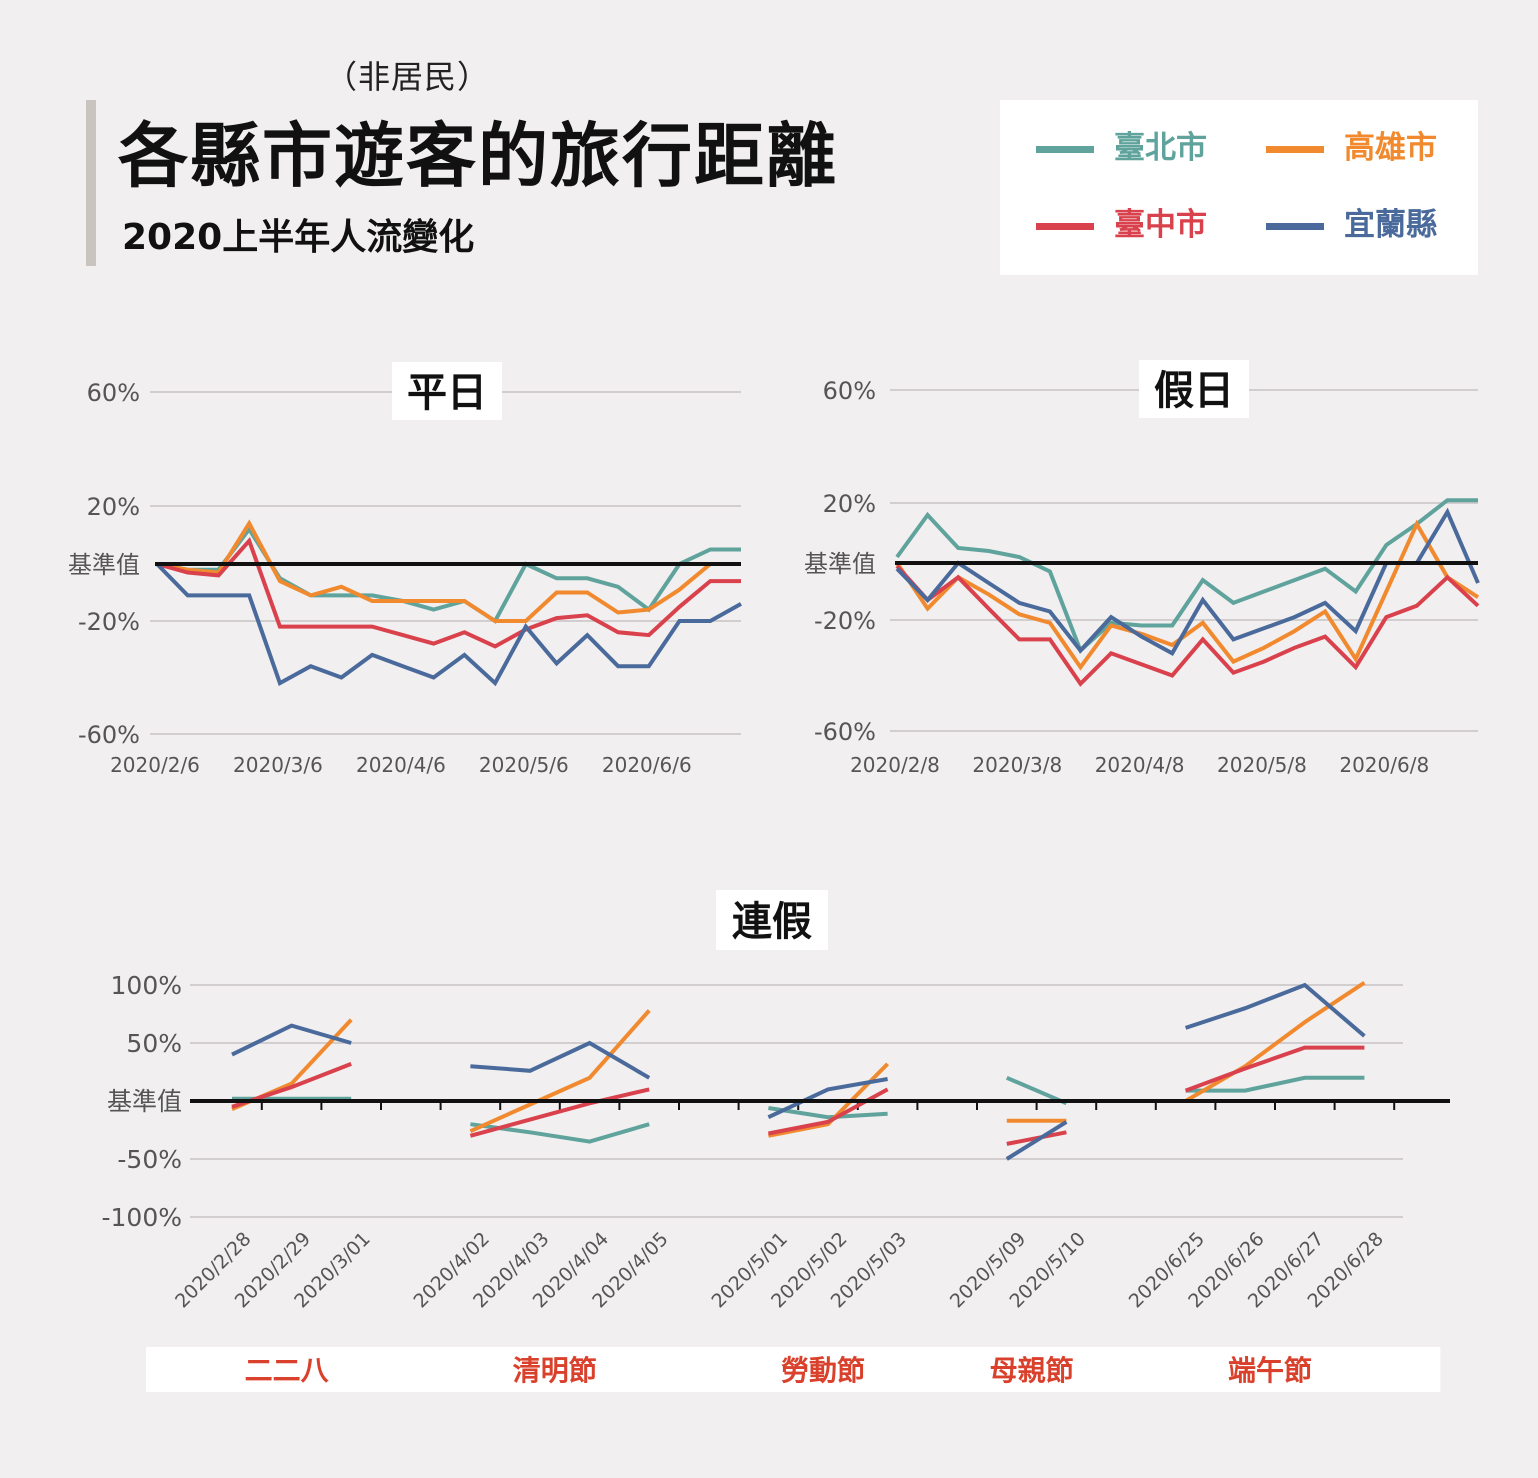 The height and width of the screenshot is (1478, 1538). Describe the element at coordinates (142, 1217) in the screenshot. I see `y-tick-label: -100%` at that location.